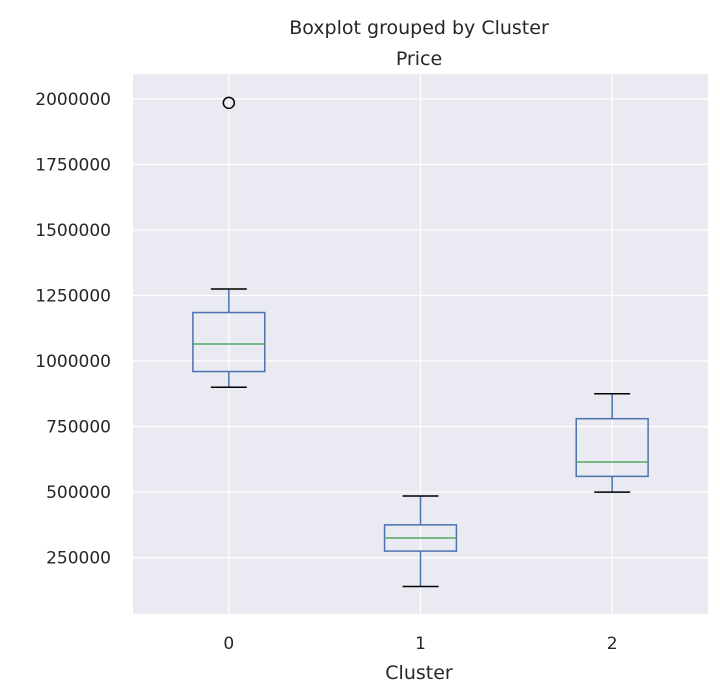  What do you see at coordinates (78, 428) in the screenshot?
I see `y-tick-label: 750000` at bounding box center [78, 428].